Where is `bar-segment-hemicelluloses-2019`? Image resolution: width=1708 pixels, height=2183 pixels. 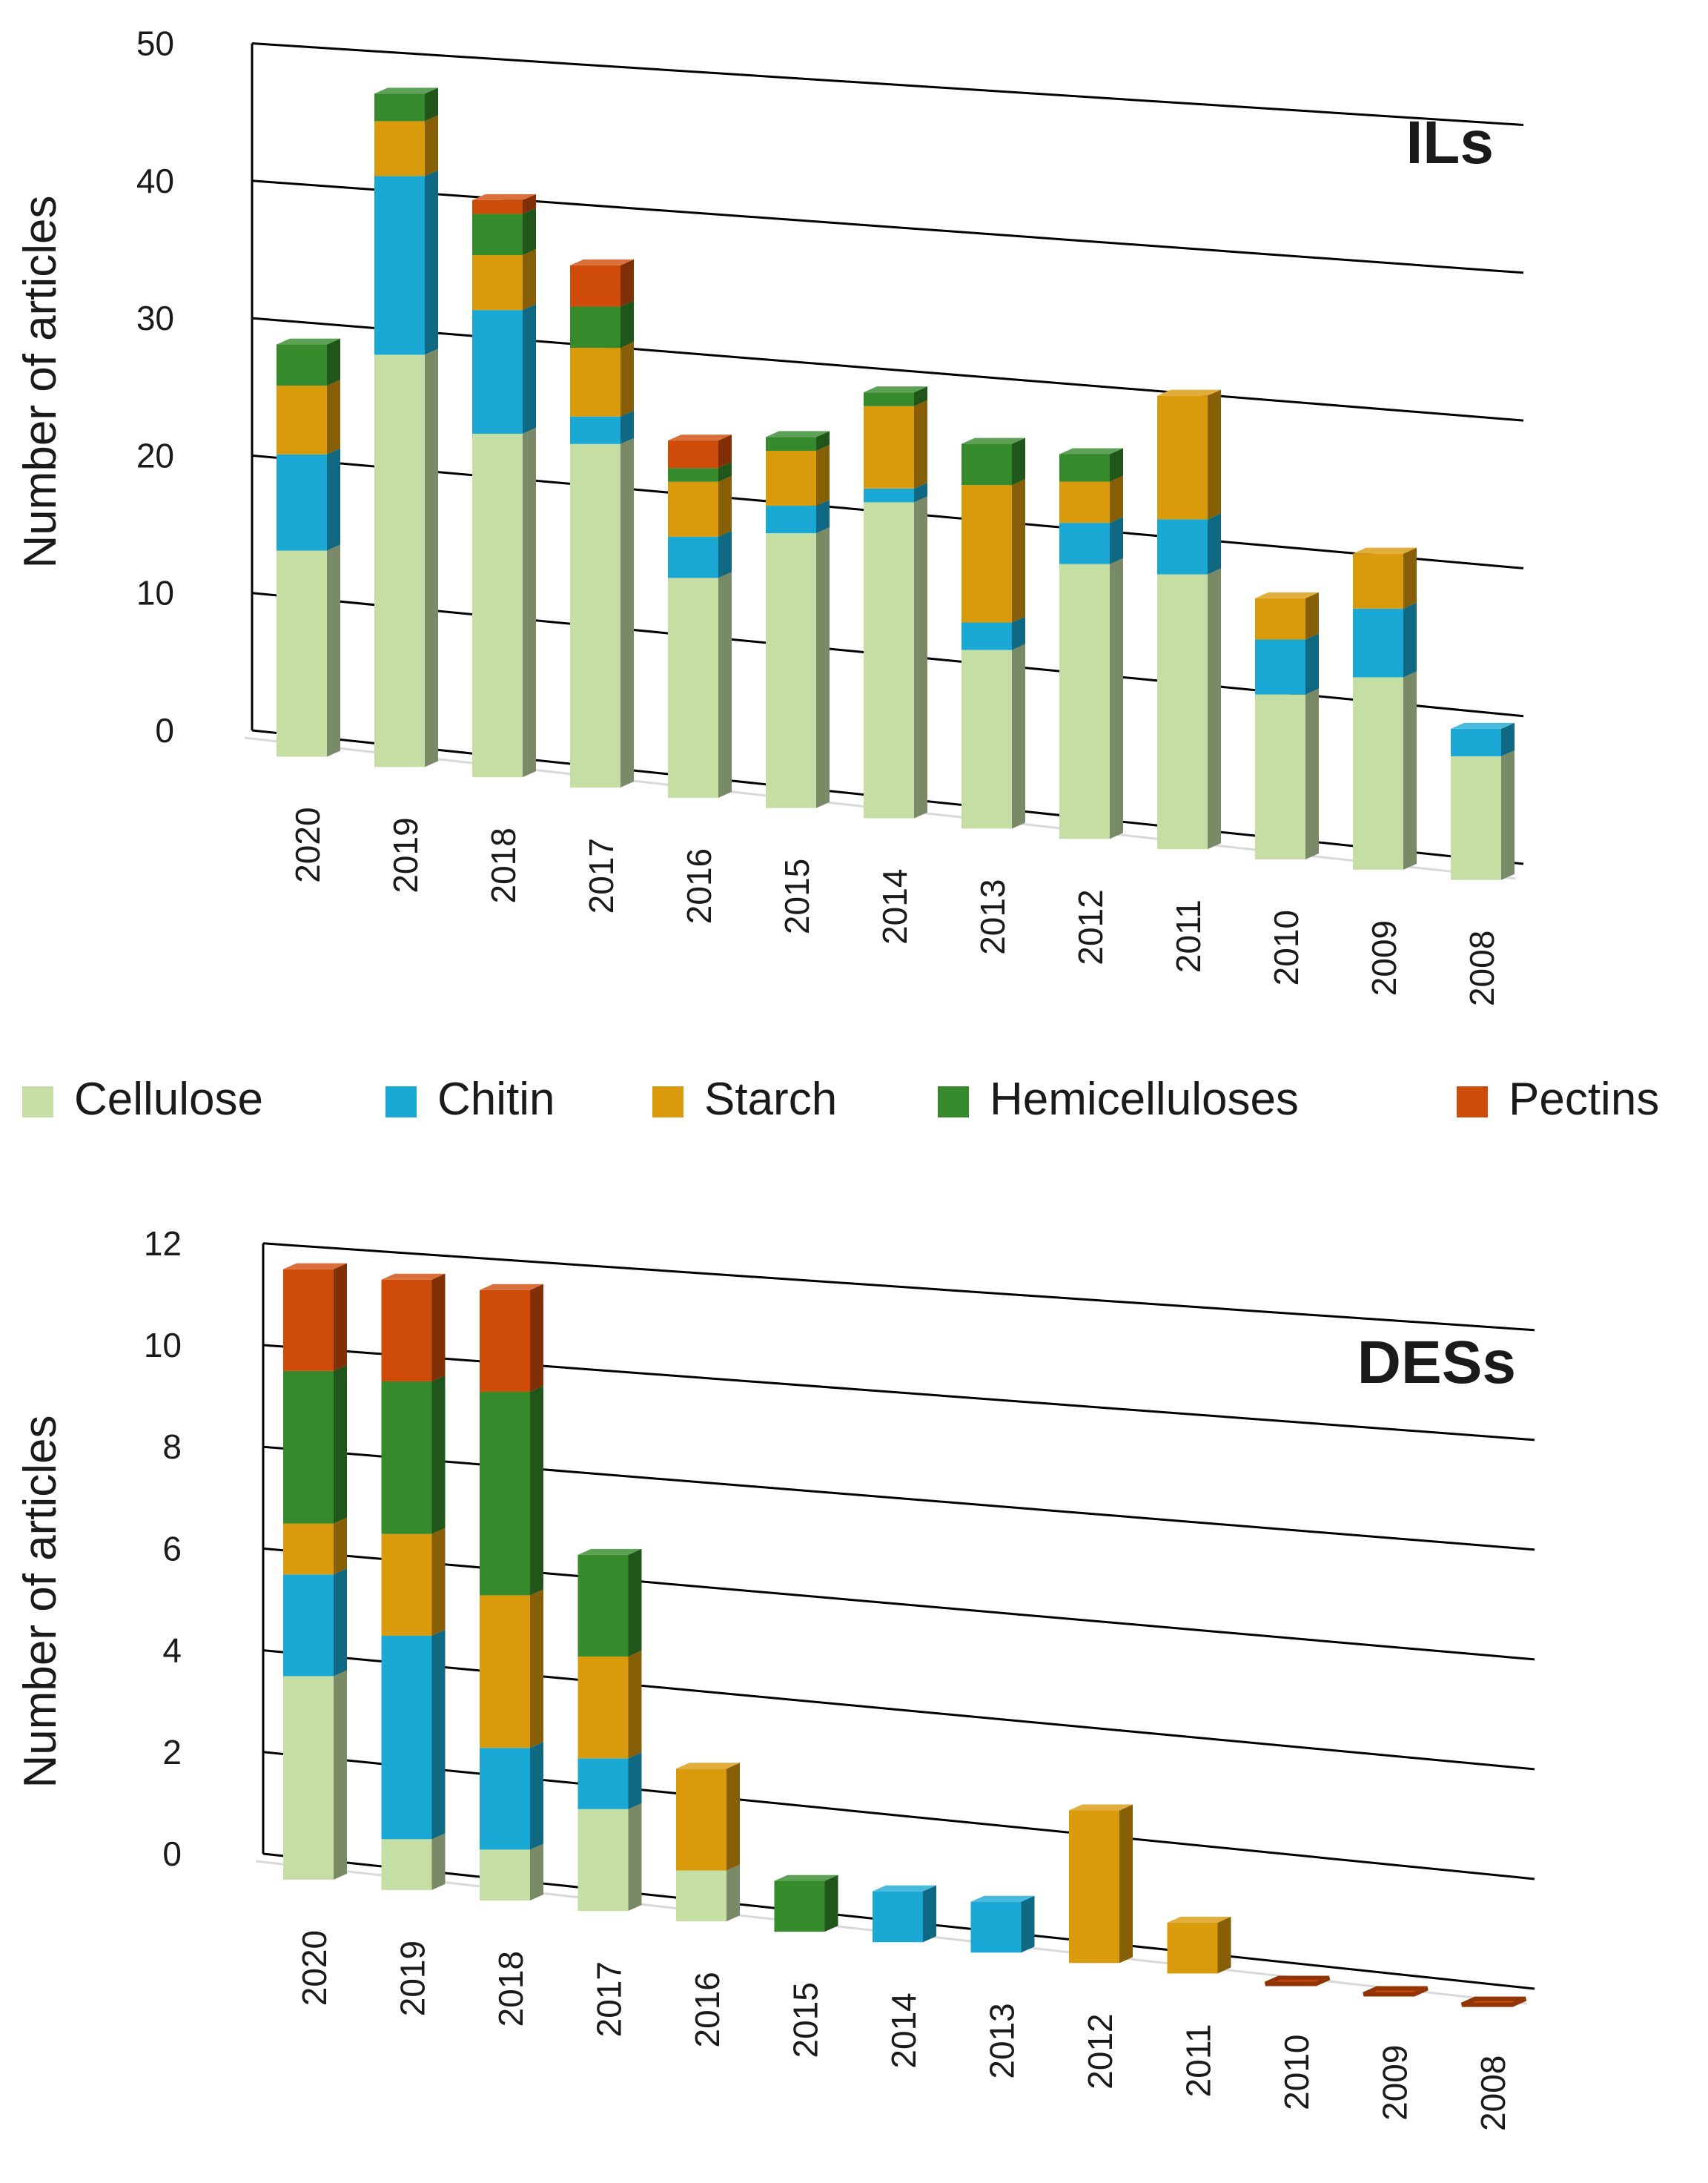
bar-segment-hemicelluloses-2019 is located at coordinates (413, 1455).